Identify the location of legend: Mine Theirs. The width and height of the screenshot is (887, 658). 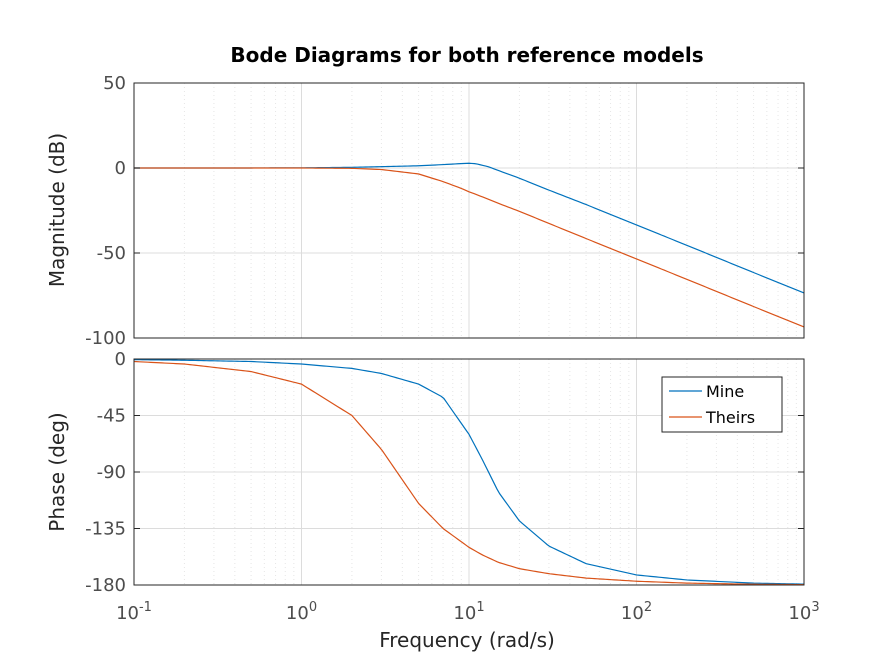
(722, 404).